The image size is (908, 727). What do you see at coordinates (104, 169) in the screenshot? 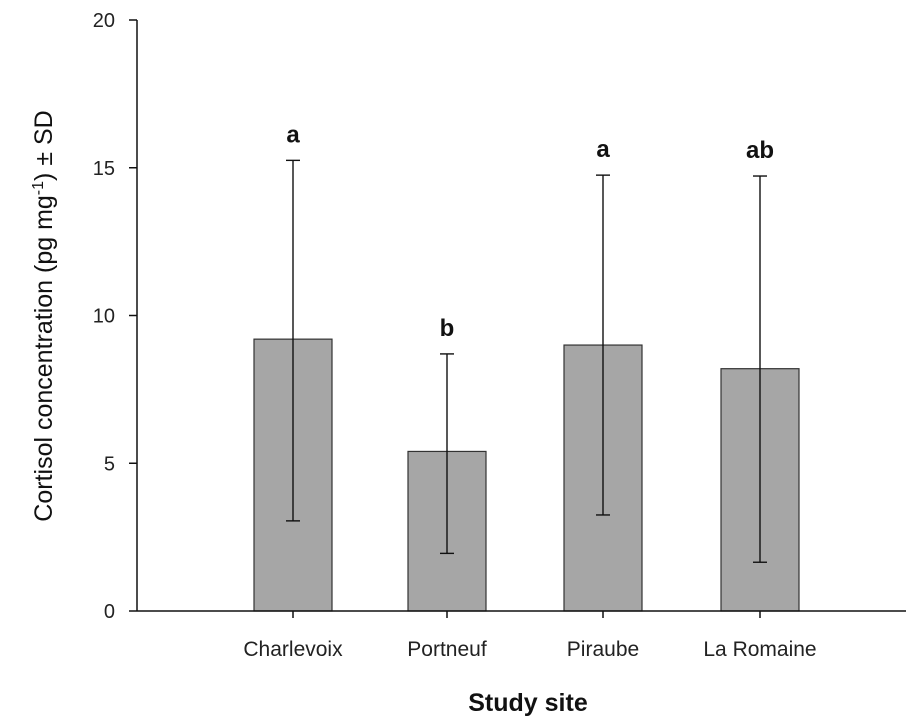
I see `y-tick-label: 15` at bounding box center [104, 169].